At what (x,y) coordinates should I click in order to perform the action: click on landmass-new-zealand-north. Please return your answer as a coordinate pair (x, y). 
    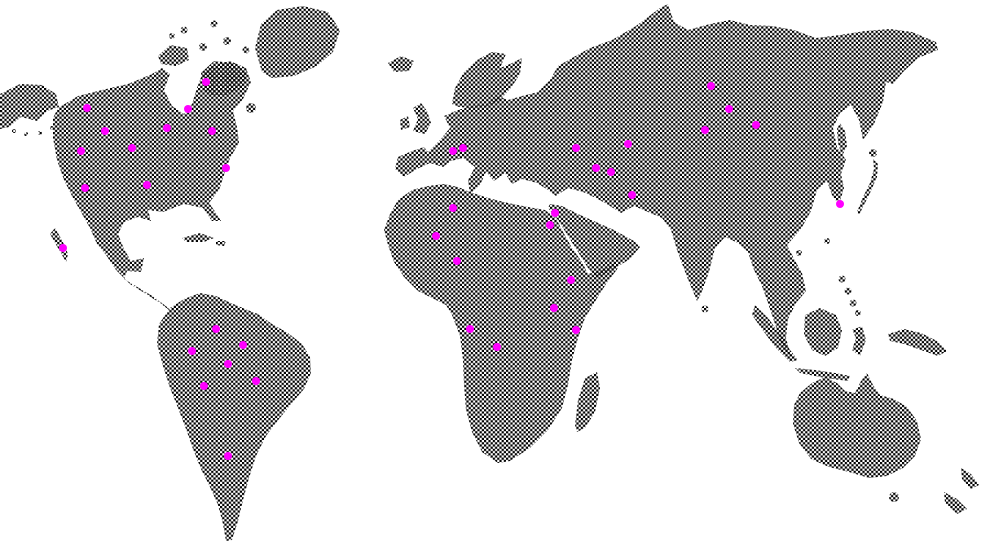
    Looking at the image, I should click on (970, 478).